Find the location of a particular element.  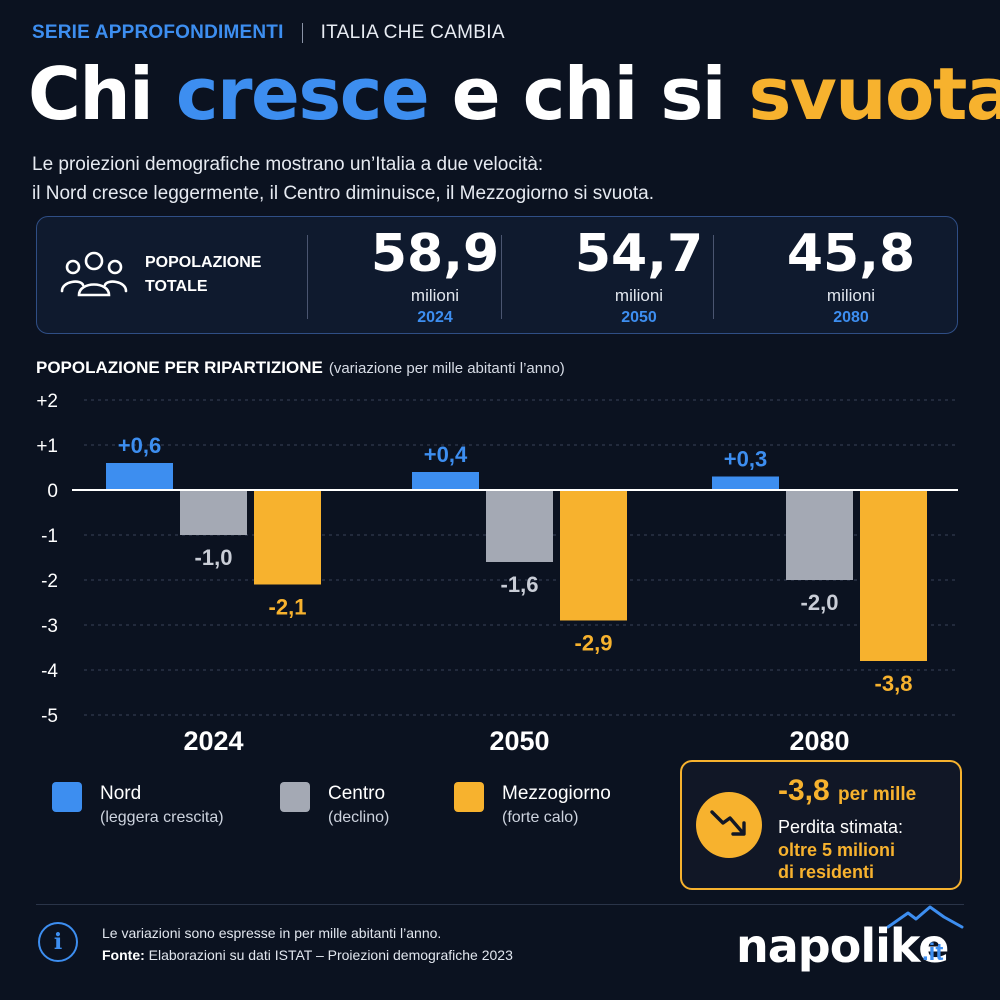

series-label: SERIE APPROFONDIMENTI is located at coordinates (158, 32).